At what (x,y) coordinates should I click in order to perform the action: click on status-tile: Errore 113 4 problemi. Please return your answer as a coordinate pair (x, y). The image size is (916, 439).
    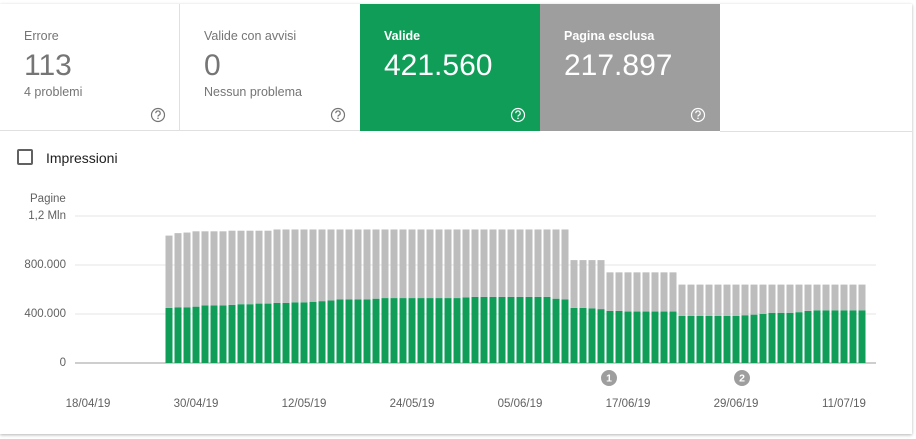
    Looking at the image, I should click on (90, 67).